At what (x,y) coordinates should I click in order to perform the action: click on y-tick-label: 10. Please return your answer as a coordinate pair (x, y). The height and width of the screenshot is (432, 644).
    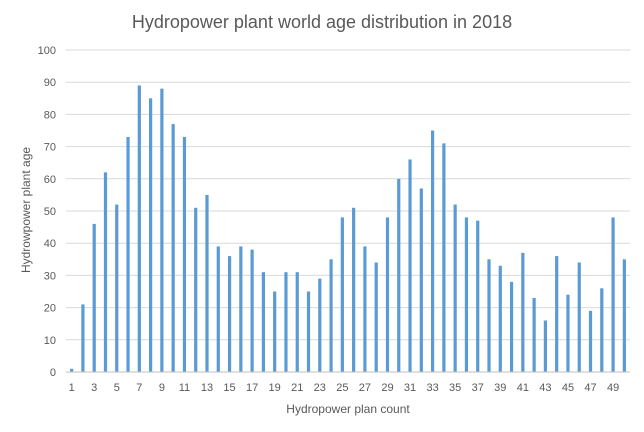
    Looking at the image, I should click on (50, 341).